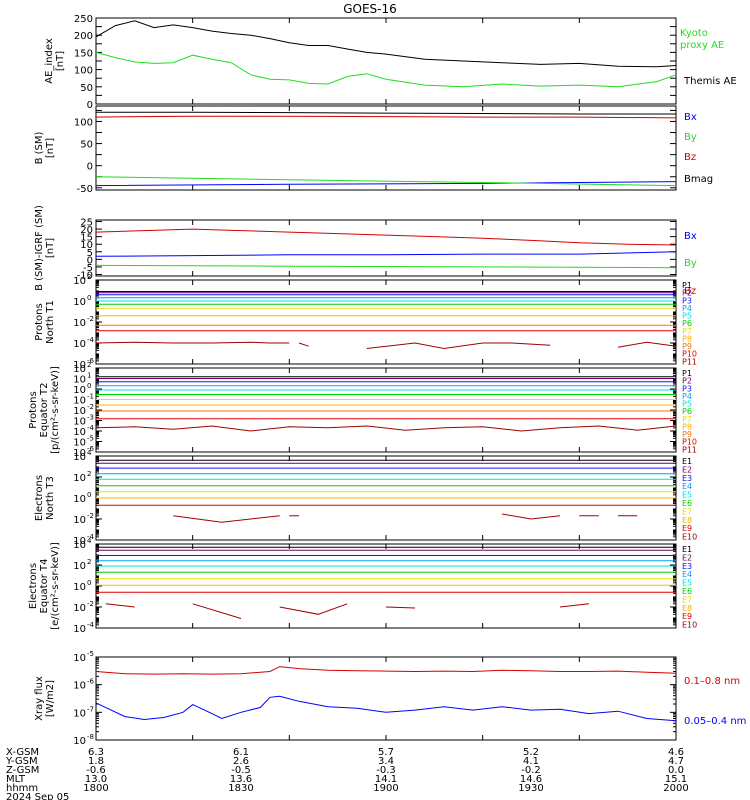  I want to click on y-axis-label: [nT], so click(50, 148).